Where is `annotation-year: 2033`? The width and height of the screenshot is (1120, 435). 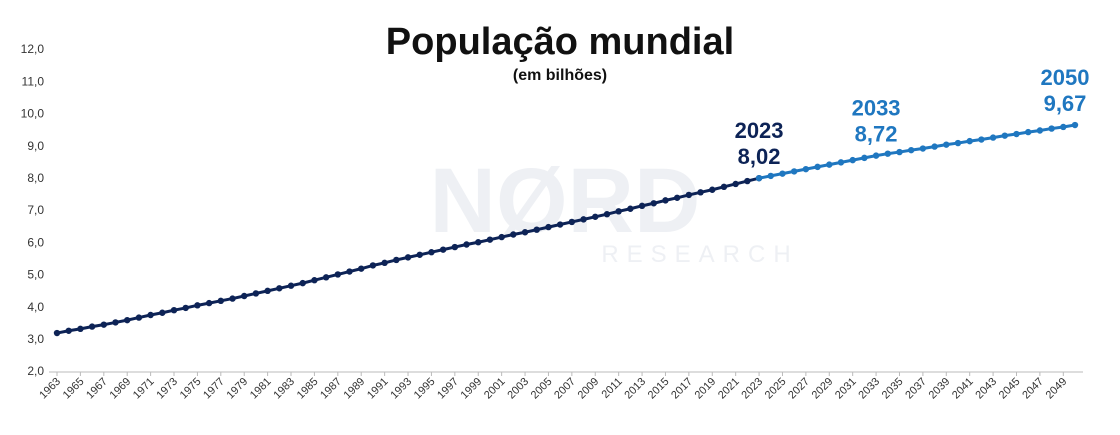
annotation-year: 2033 is located at coordinates (876, 108).